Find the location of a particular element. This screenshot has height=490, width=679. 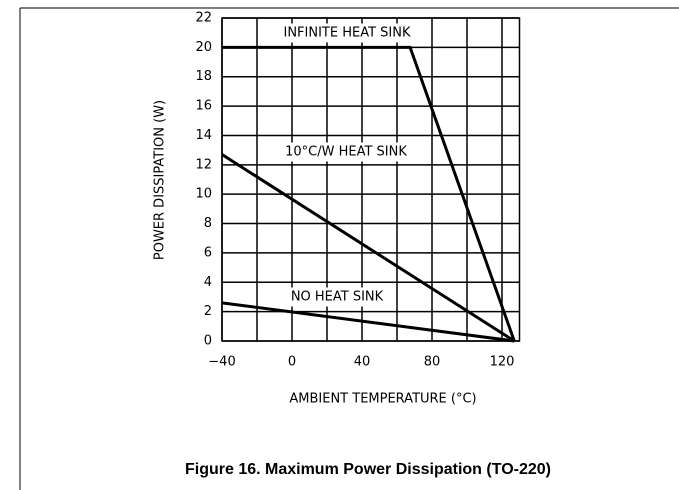

y-tick-label: 20 is located at coordinates (203, 47).